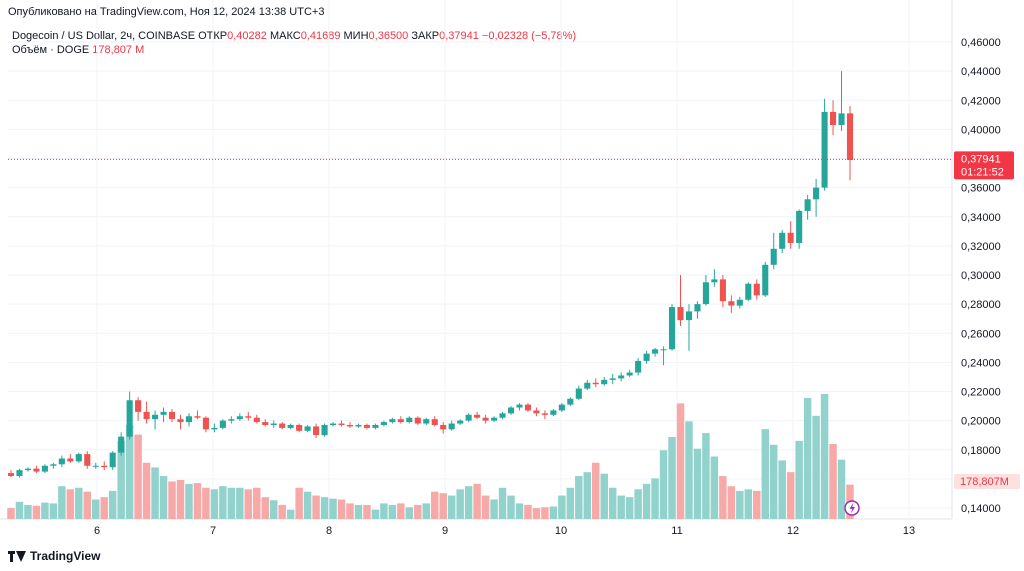 The height and width of the screenshot is (571, 1024). I want to click on y-tick-label: 0,32000, so click(981, 247).